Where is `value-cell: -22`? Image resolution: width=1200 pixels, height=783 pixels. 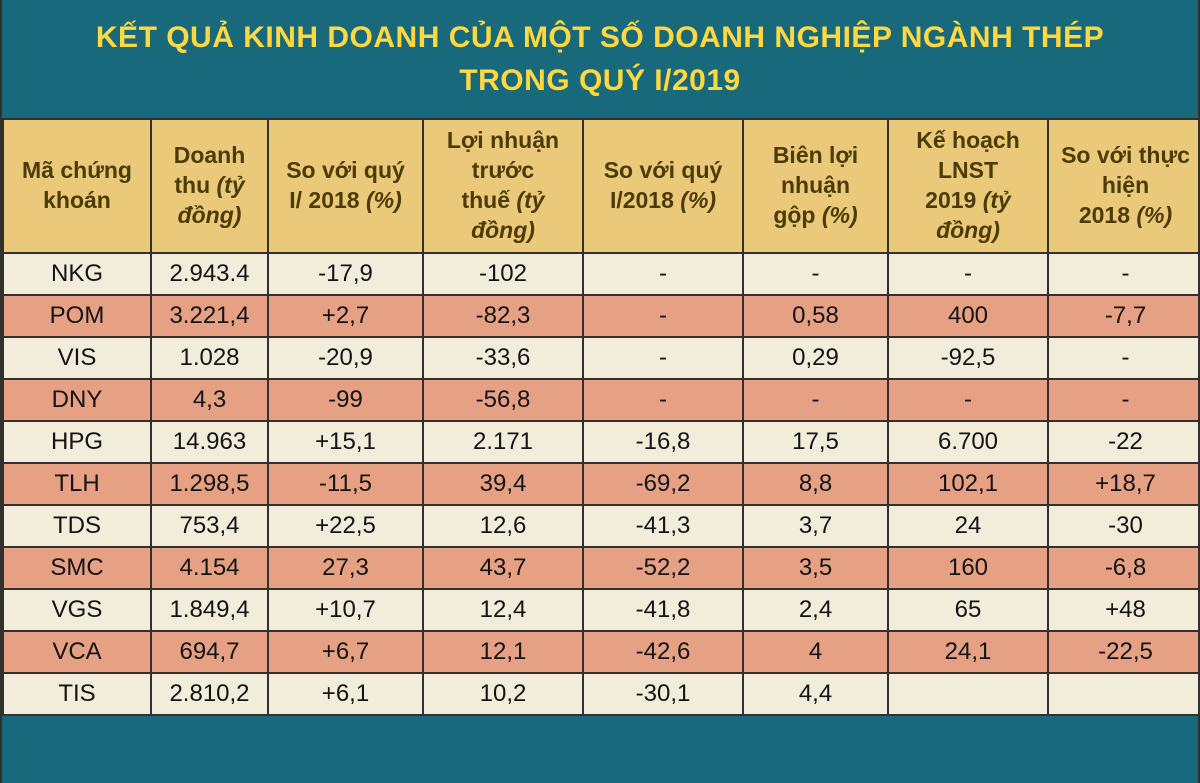 value-cell: -22 is located at coordinates (1122, 442).